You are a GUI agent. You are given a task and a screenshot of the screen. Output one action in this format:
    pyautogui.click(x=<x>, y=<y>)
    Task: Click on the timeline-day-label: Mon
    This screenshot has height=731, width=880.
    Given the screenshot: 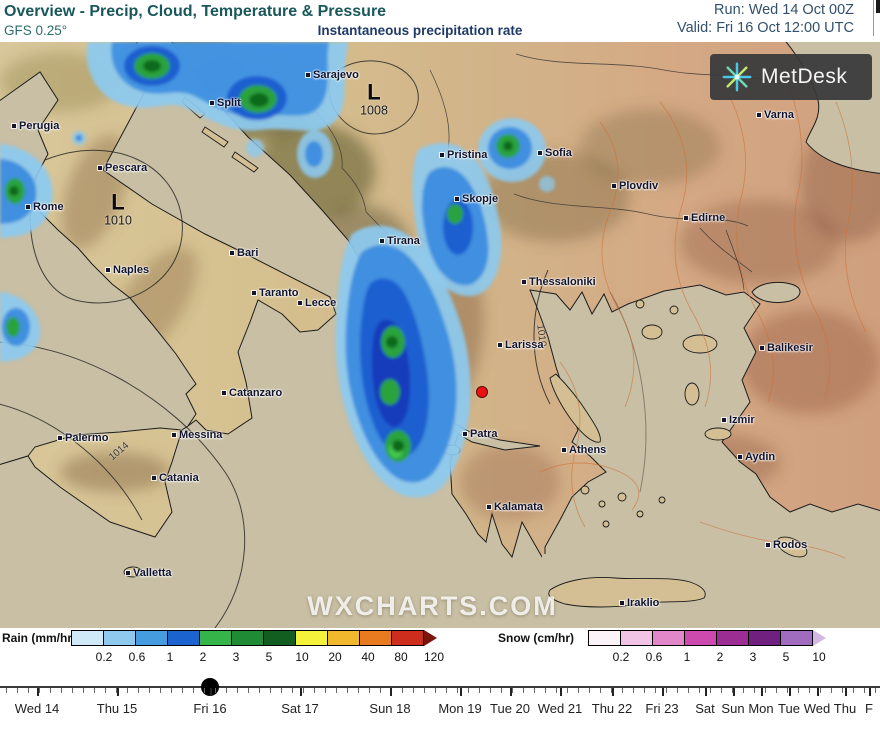 What is the action you would take?
    pyautogui.click(x=761, y=708)
    